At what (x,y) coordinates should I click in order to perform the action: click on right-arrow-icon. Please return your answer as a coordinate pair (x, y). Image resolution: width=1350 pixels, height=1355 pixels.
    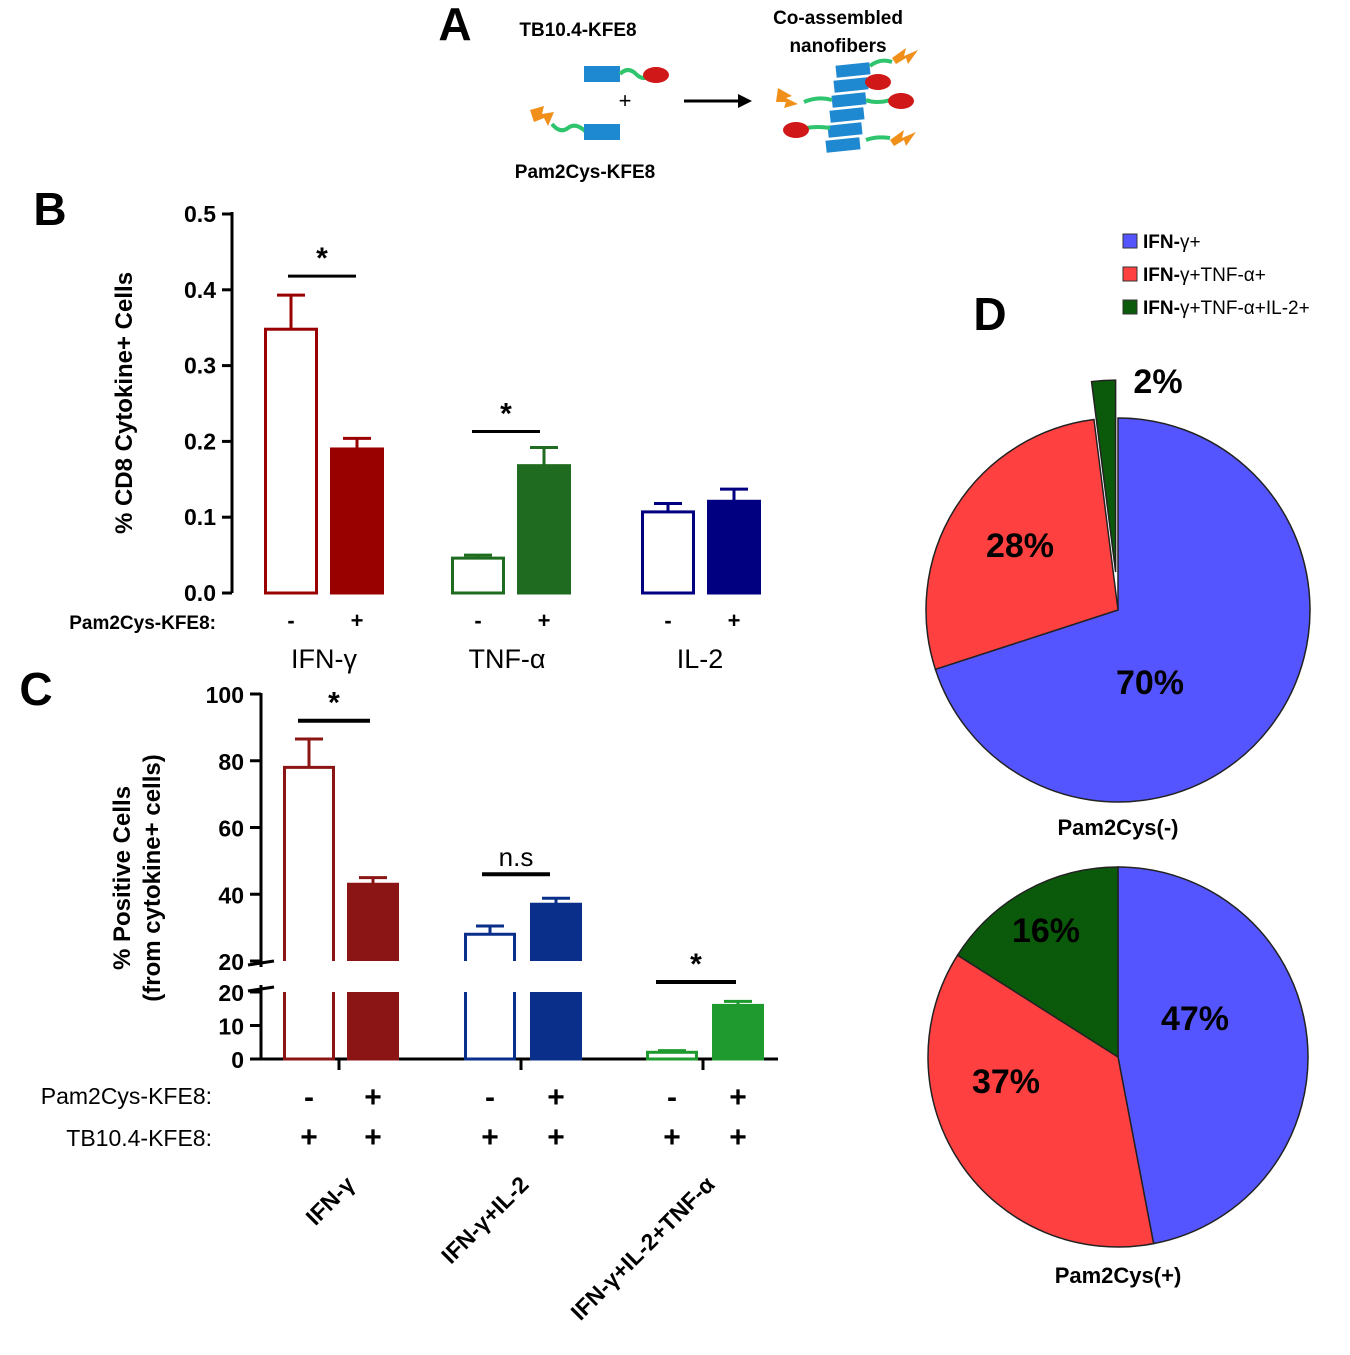
    Looking at the image, I should click on (718, 101).